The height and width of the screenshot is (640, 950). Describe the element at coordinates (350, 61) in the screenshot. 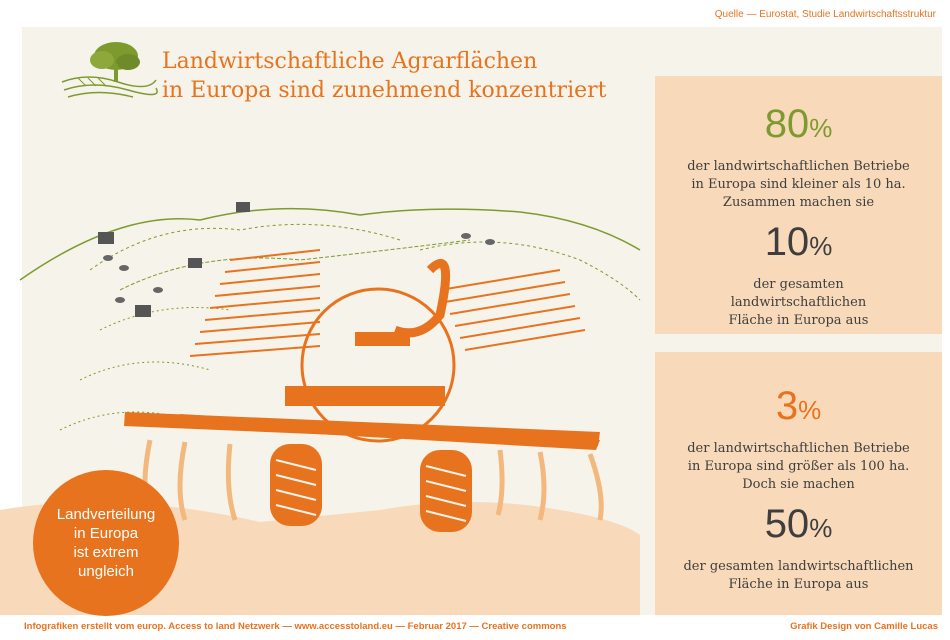

I see `title-line-1: Landwirtschaftliche Agrarflächen` at that location.